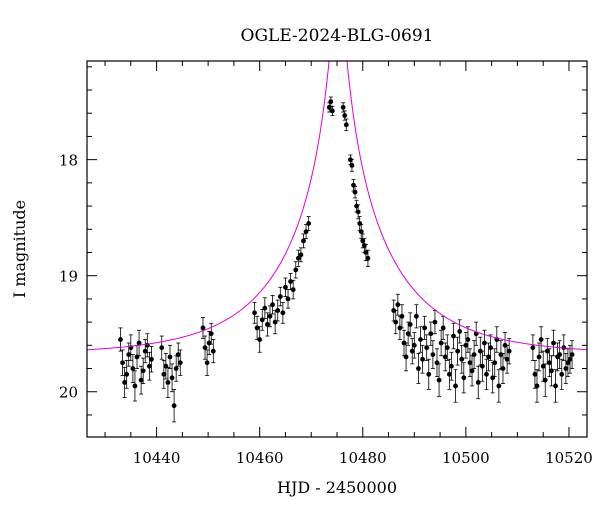 This screenshot has height=512, width=600. Describe the element at coordinates (260, 458) in the screenshot. I see `x-tick-label: 10460` at that location.